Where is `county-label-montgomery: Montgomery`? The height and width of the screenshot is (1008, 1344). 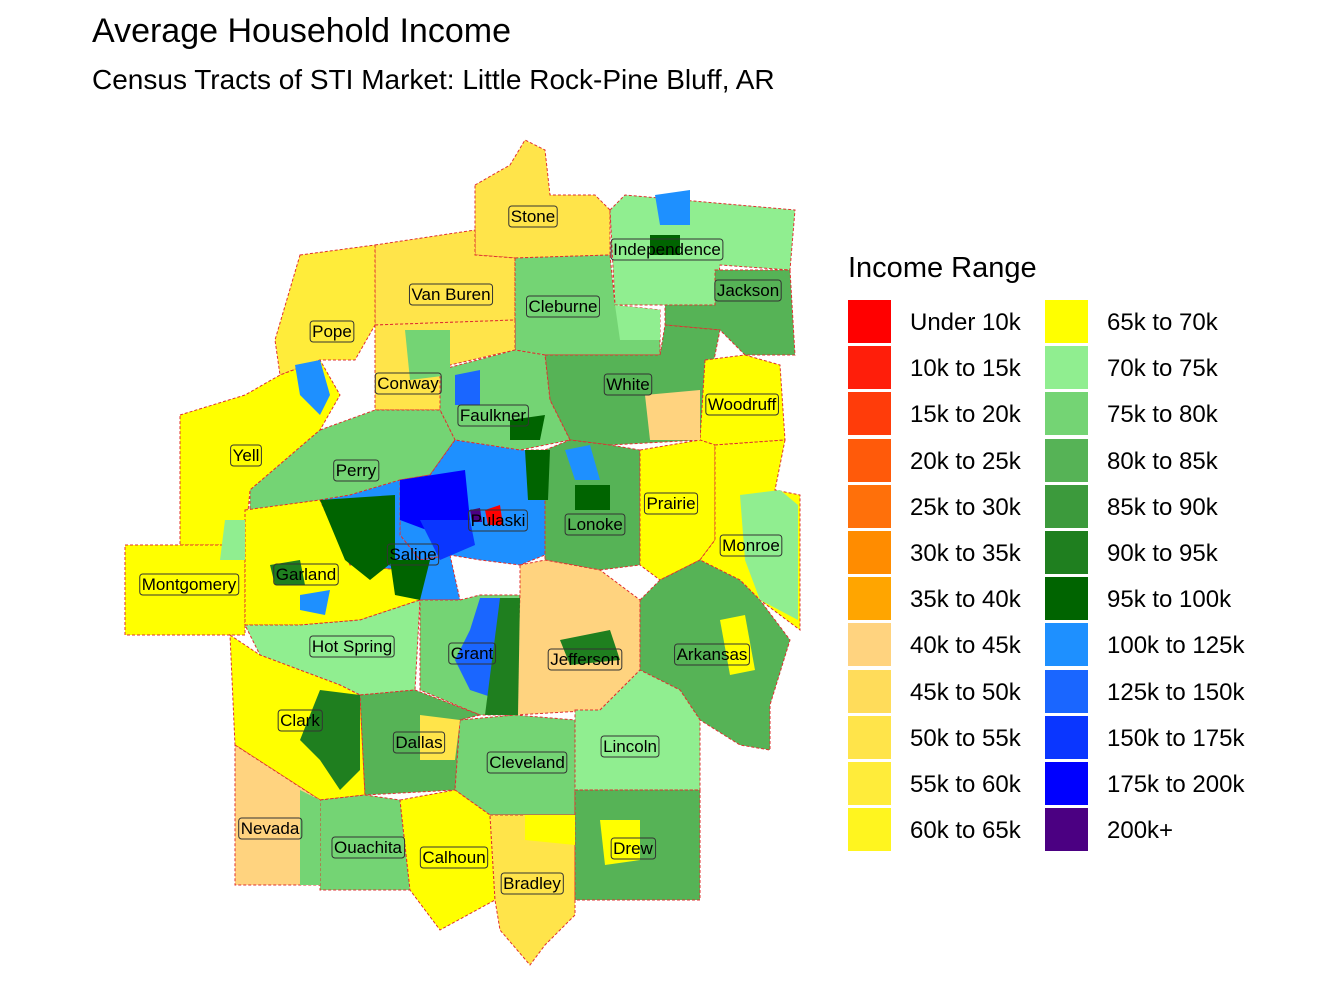
county-label-montgomery: Montgomery is located at coordinates (189, 584).